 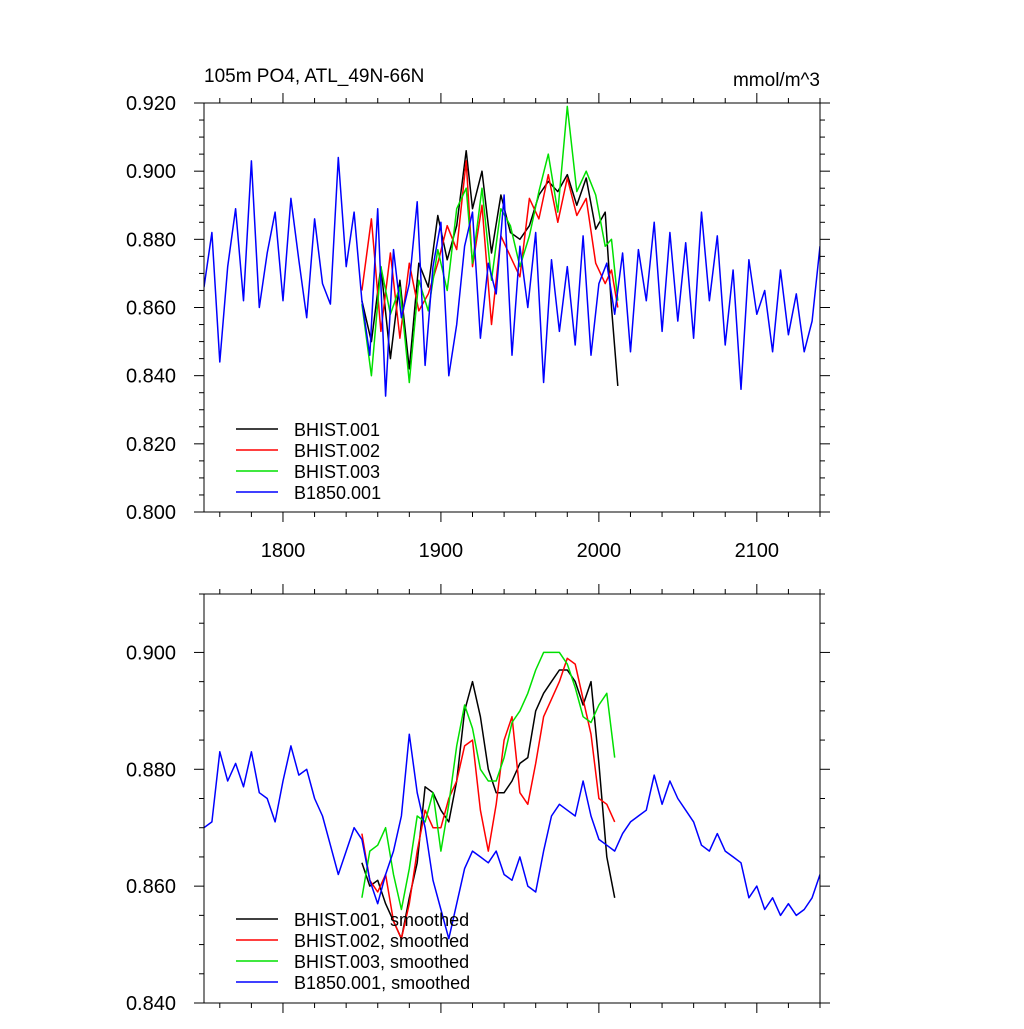 I want to click on x-tick-label: 1900, so click(x=441, y=551).